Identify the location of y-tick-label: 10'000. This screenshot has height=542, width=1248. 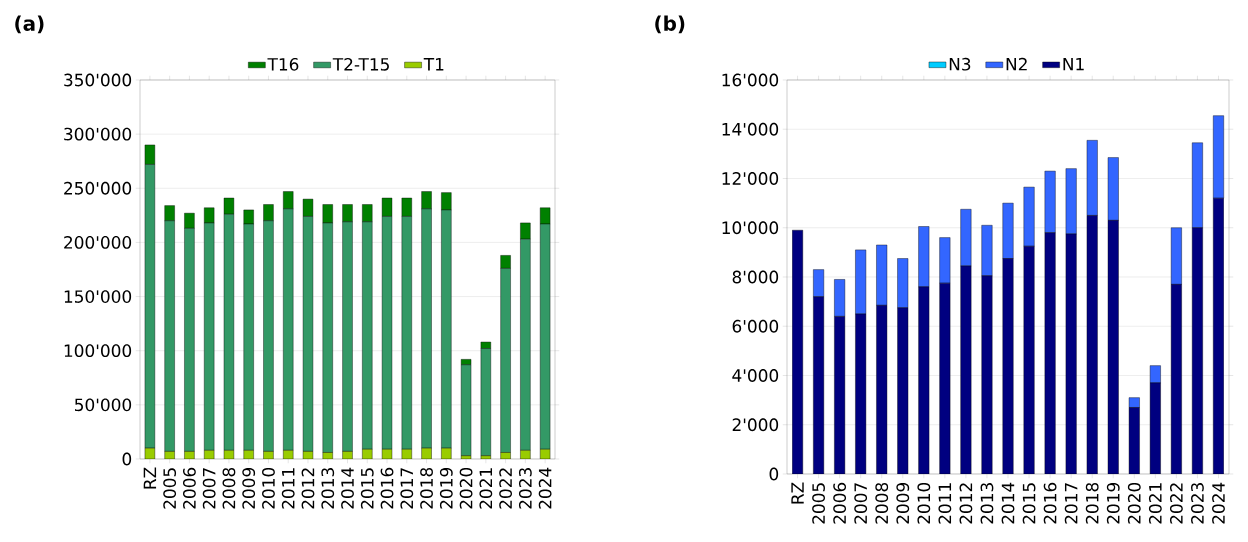
(750, 228).